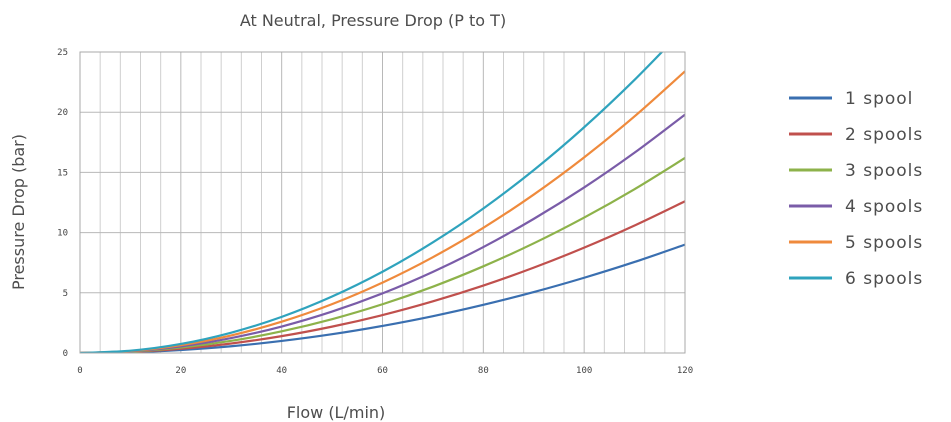 The width and height of the screenshot is (951, 422). Describe the element at coordinates (373, 20) in the screenshot. I see `chart-title: At Neutral, Pressure Drop (P to T)` at that location.